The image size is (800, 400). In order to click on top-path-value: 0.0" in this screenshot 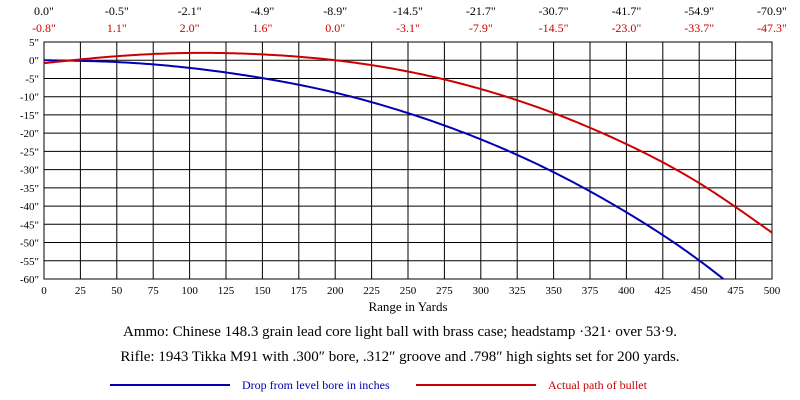, I will do `click(335, 28)`.